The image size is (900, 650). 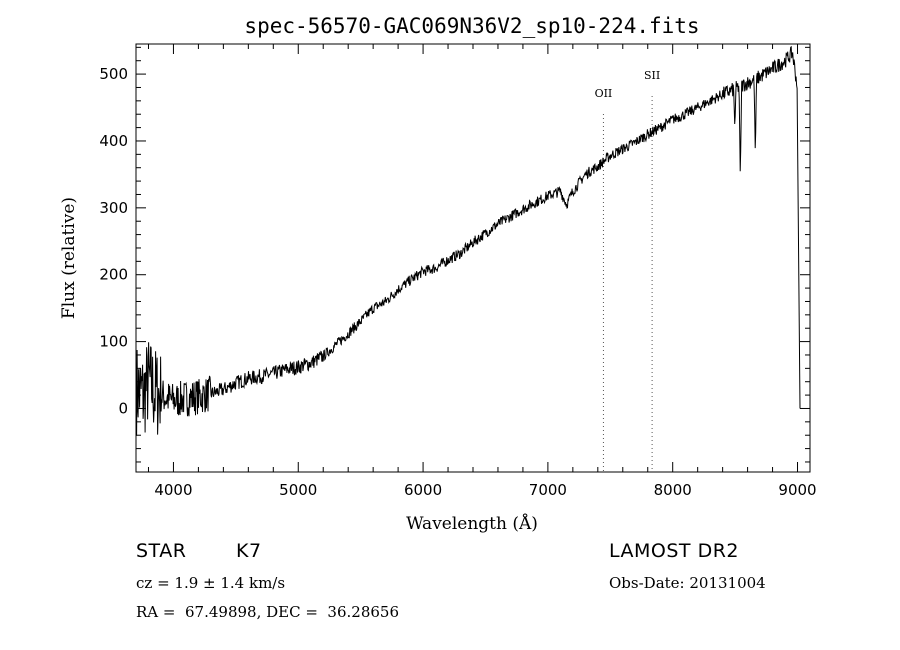 I want to click on emission-line-markers: OII SII, so click(x=627, y=270).